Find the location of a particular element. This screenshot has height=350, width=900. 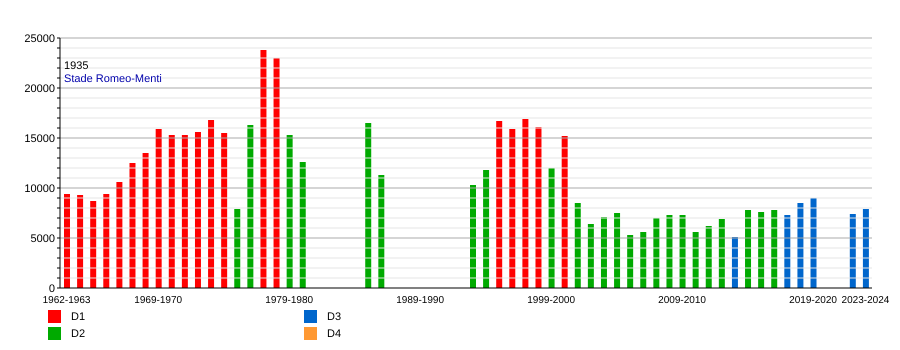

x-tick-label: 1999-2000 is located at coordinates (551, 300).